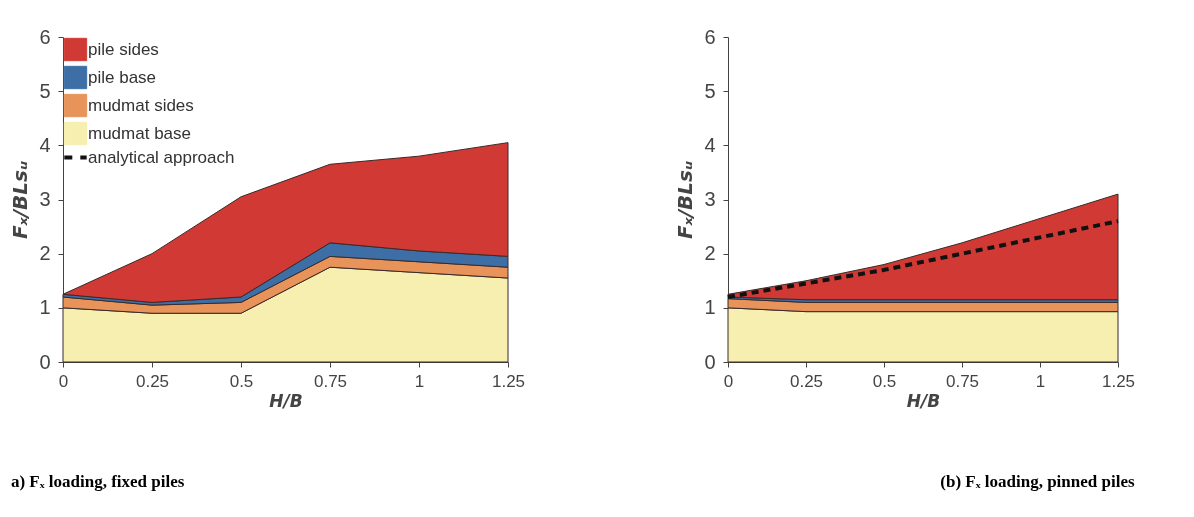 The height and width of the screenshot is (517, 1194). What do you see at coordinates (97, 481) in the screenshot?
I see `text: a) Fₓ loading, fixed piles` at bounding box center [97, 481].